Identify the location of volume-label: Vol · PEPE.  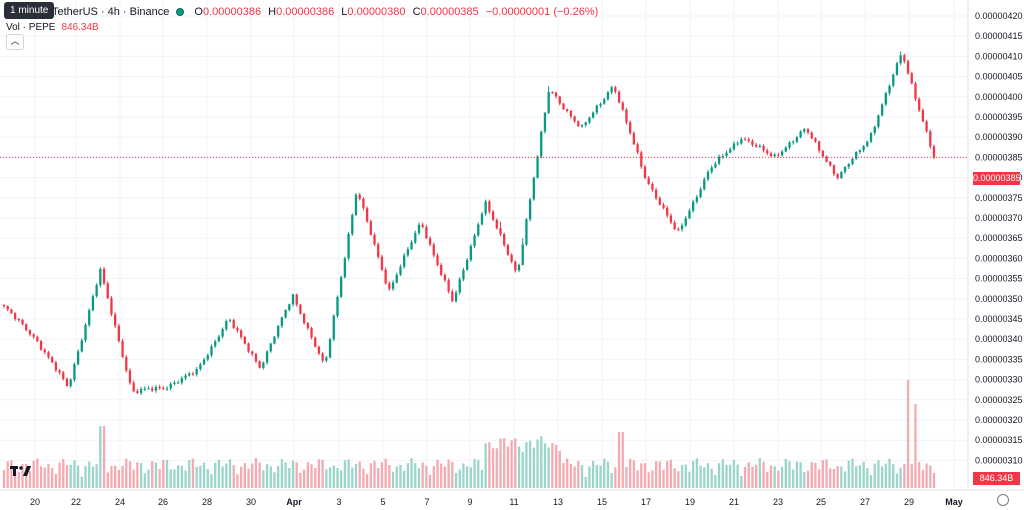
(31, 27).